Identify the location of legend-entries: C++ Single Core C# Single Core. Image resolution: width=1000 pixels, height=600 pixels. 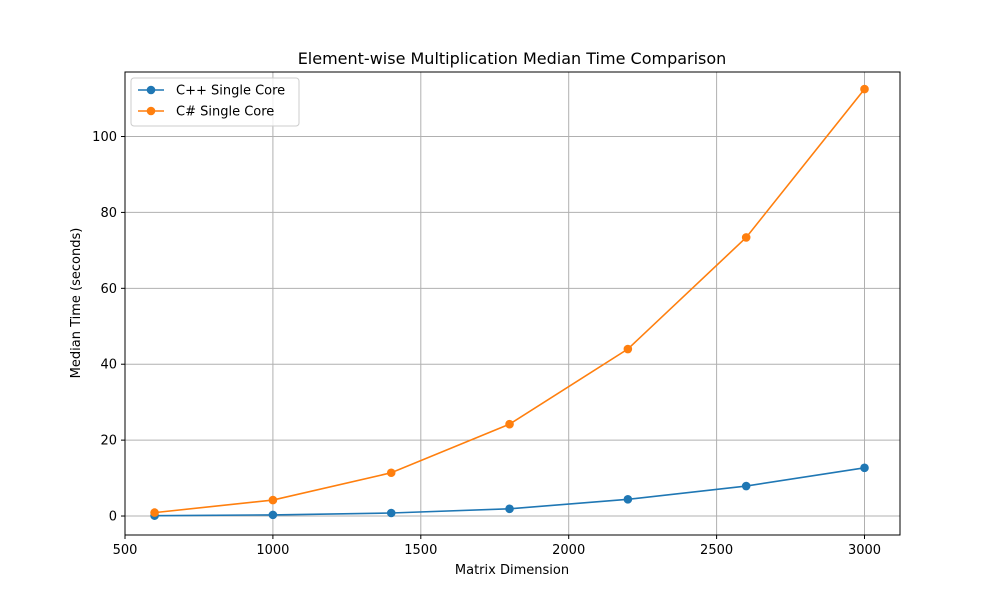
(211, 102).